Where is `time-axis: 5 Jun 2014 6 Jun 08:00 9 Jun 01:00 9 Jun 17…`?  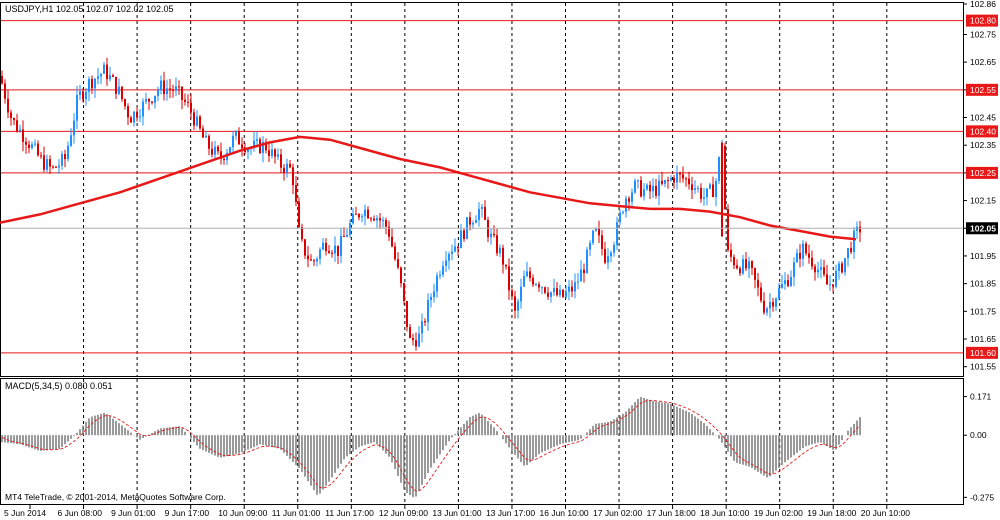
time-axis: 5 Jun 2014 6 Jun 08:00 9 Jun 01:00 9 Jun 17… is located at coordinates (457, 511).